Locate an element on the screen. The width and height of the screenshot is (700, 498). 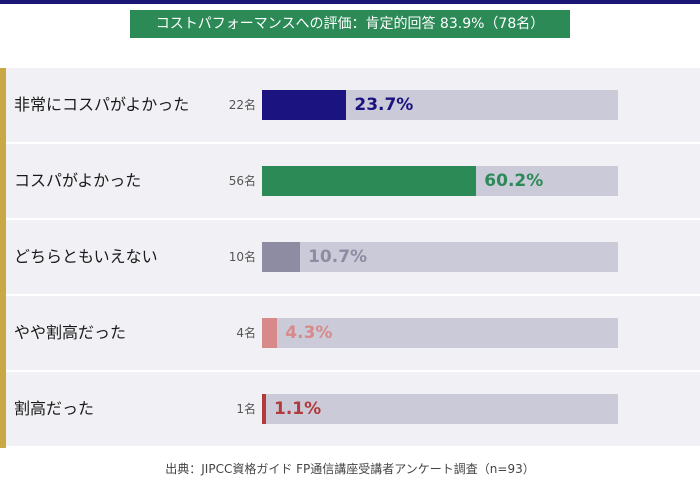
chart-row: 割高だった 1名 1.1% is located at coordinates (353, 409).